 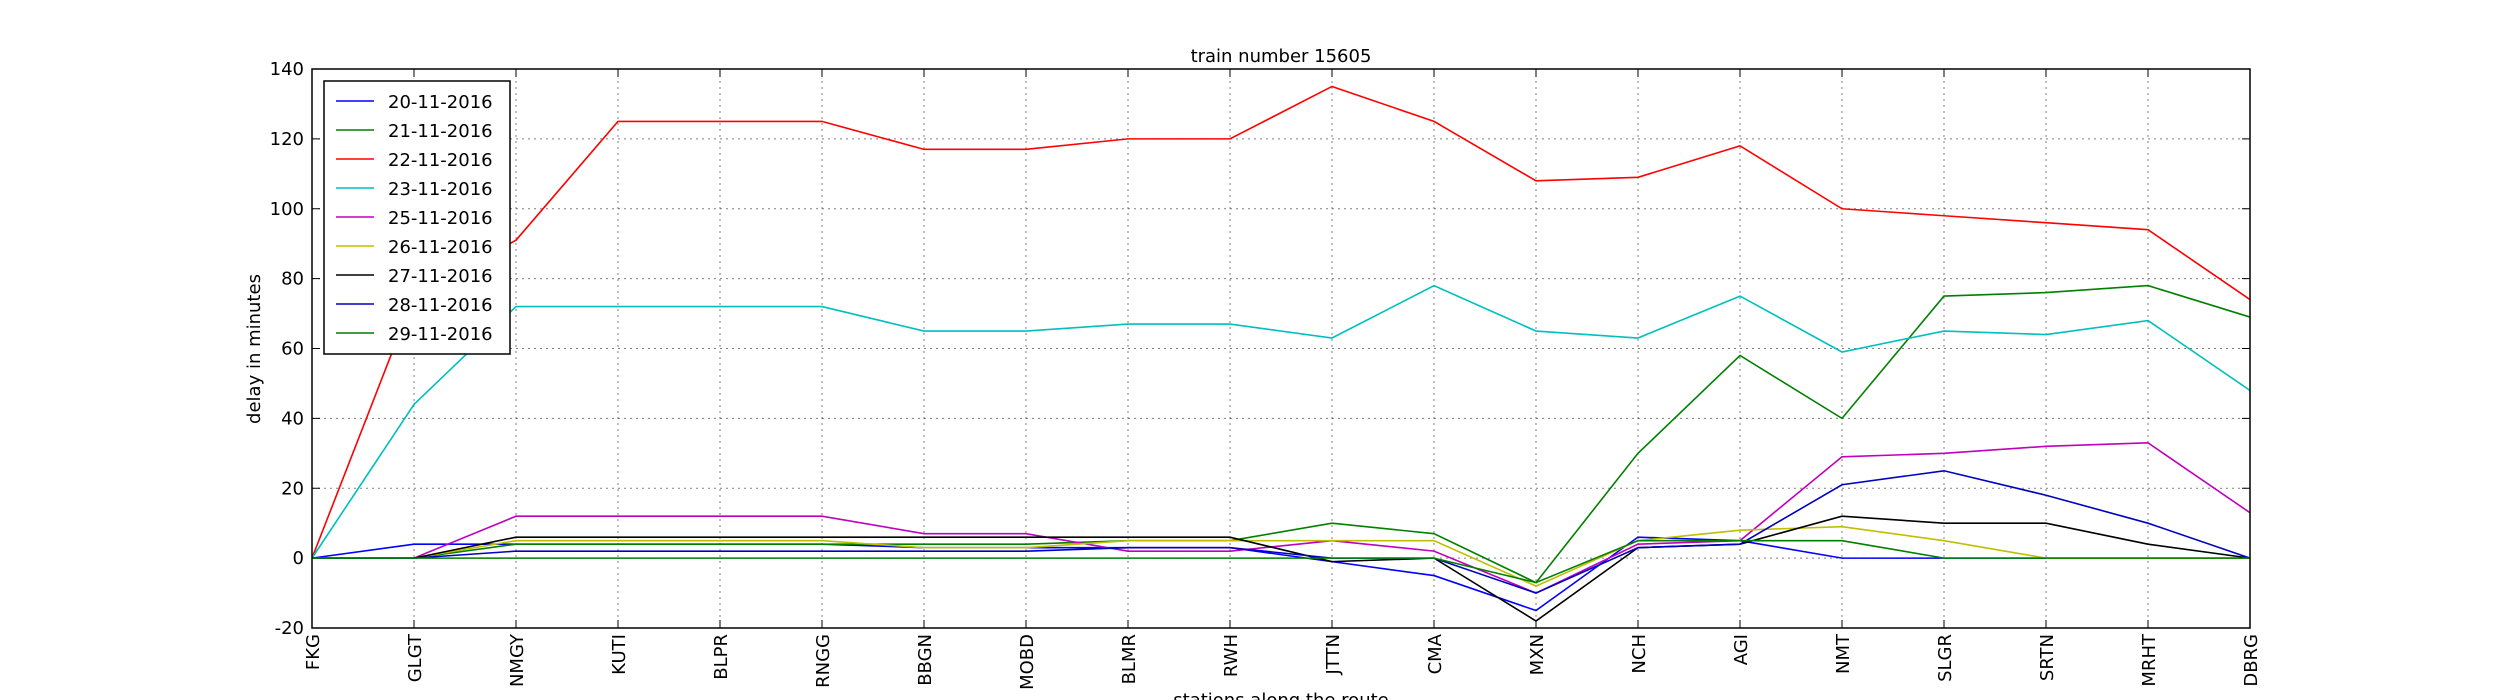 What do you see at coordinates (440, 276) in the screenshot?
I see `legend-label: 27-11-2016` at bounding box center [440, 276].